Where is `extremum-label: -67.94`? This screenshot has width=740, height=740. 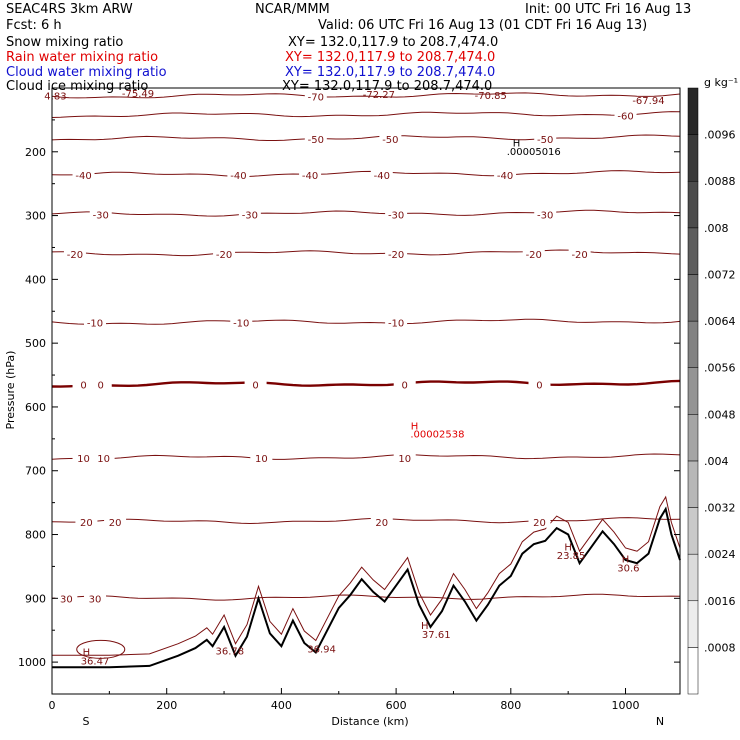
extremum-label: -67.94 is located at coordinates (648, 101).